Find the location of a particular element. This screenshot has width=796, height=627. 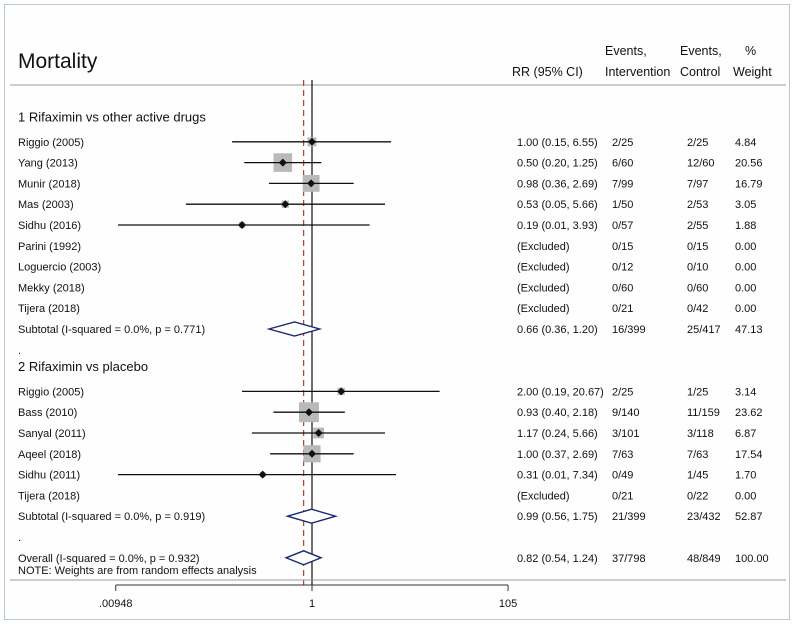

rr-ci-value: 2.00 (0.19, 20.67) is located at coordinates (560, 392).